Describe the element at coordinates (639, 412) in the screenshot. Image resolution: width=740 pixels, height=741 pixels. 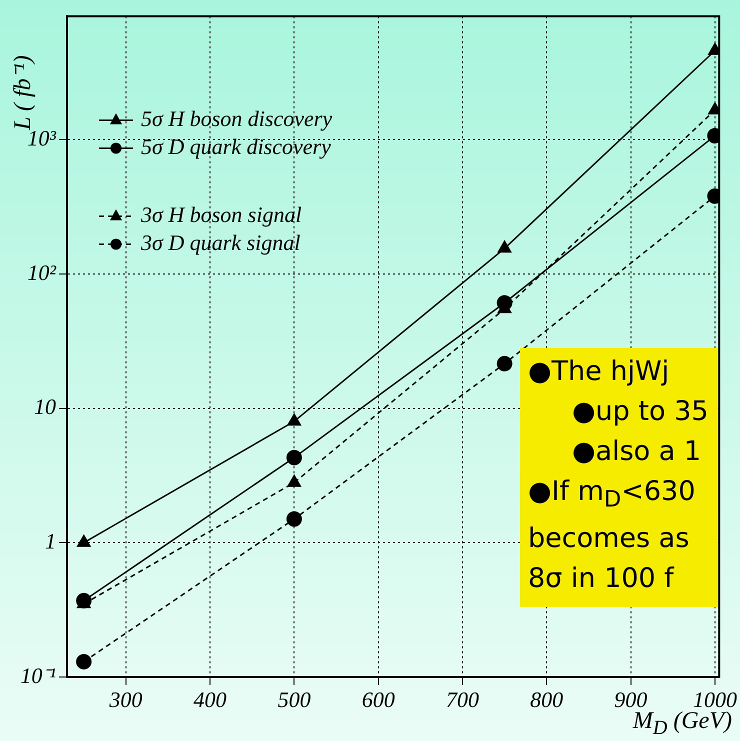
I see `annotation: ●up to 35` at that location.